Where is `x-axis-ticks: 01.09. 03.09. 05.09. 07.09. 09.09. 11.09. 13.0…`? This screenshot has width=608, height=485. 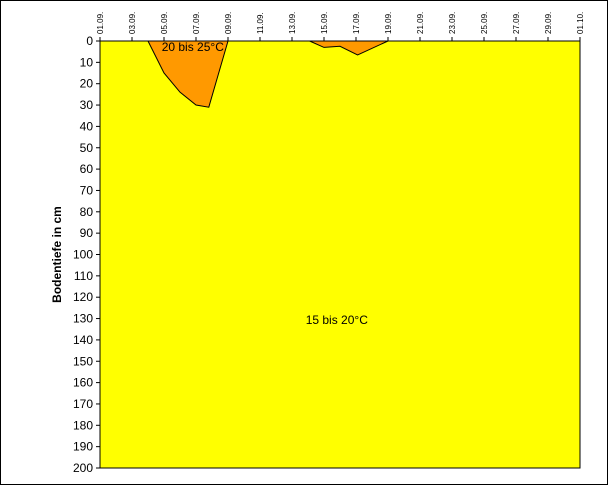
x-axis-ticks: 01.09. 03.09. 05.09. 07.09. 09.09. 11.09. 13.0… is located at coordinates (340, 26).